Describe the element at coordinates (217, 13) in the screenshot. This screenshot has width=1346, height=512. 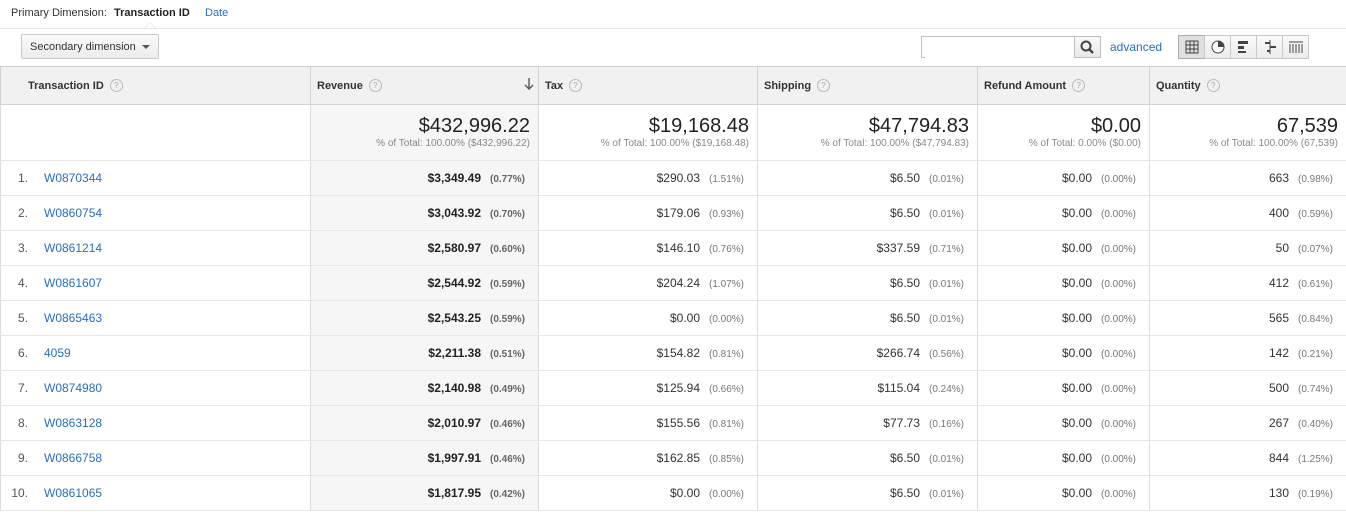
I see `primary-dimension-option-date: Date` at that location.